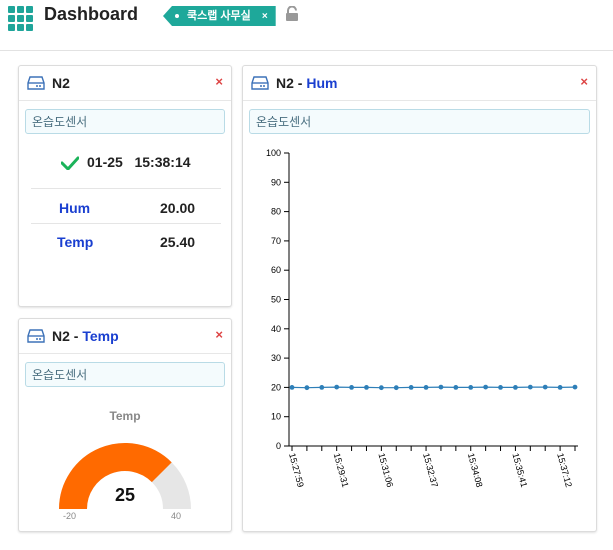 The width and height of the screenshot is (613, 550). What do you see at coordinates (276, 212) in the screenshot?
I see `y-tick-label: 80` at bounding box center [276, 212].